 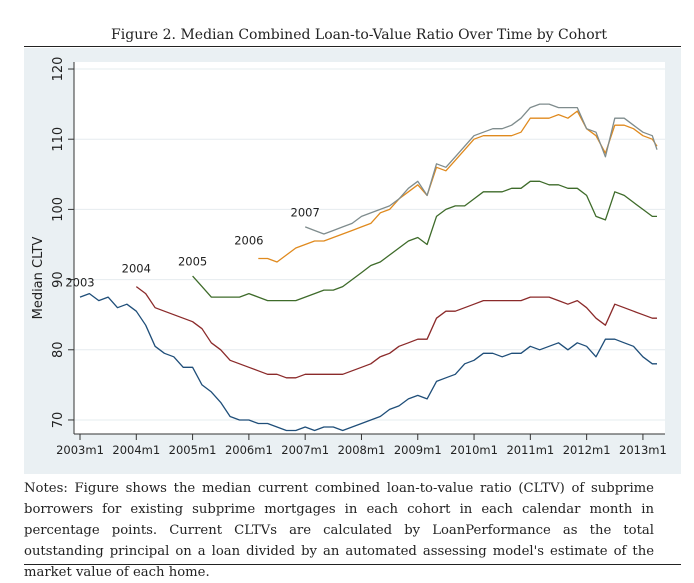 What do you see at coordinates (58, 69) in the screenshot?
I see `y-tick-label: 120` at bounding box center [58, 69].